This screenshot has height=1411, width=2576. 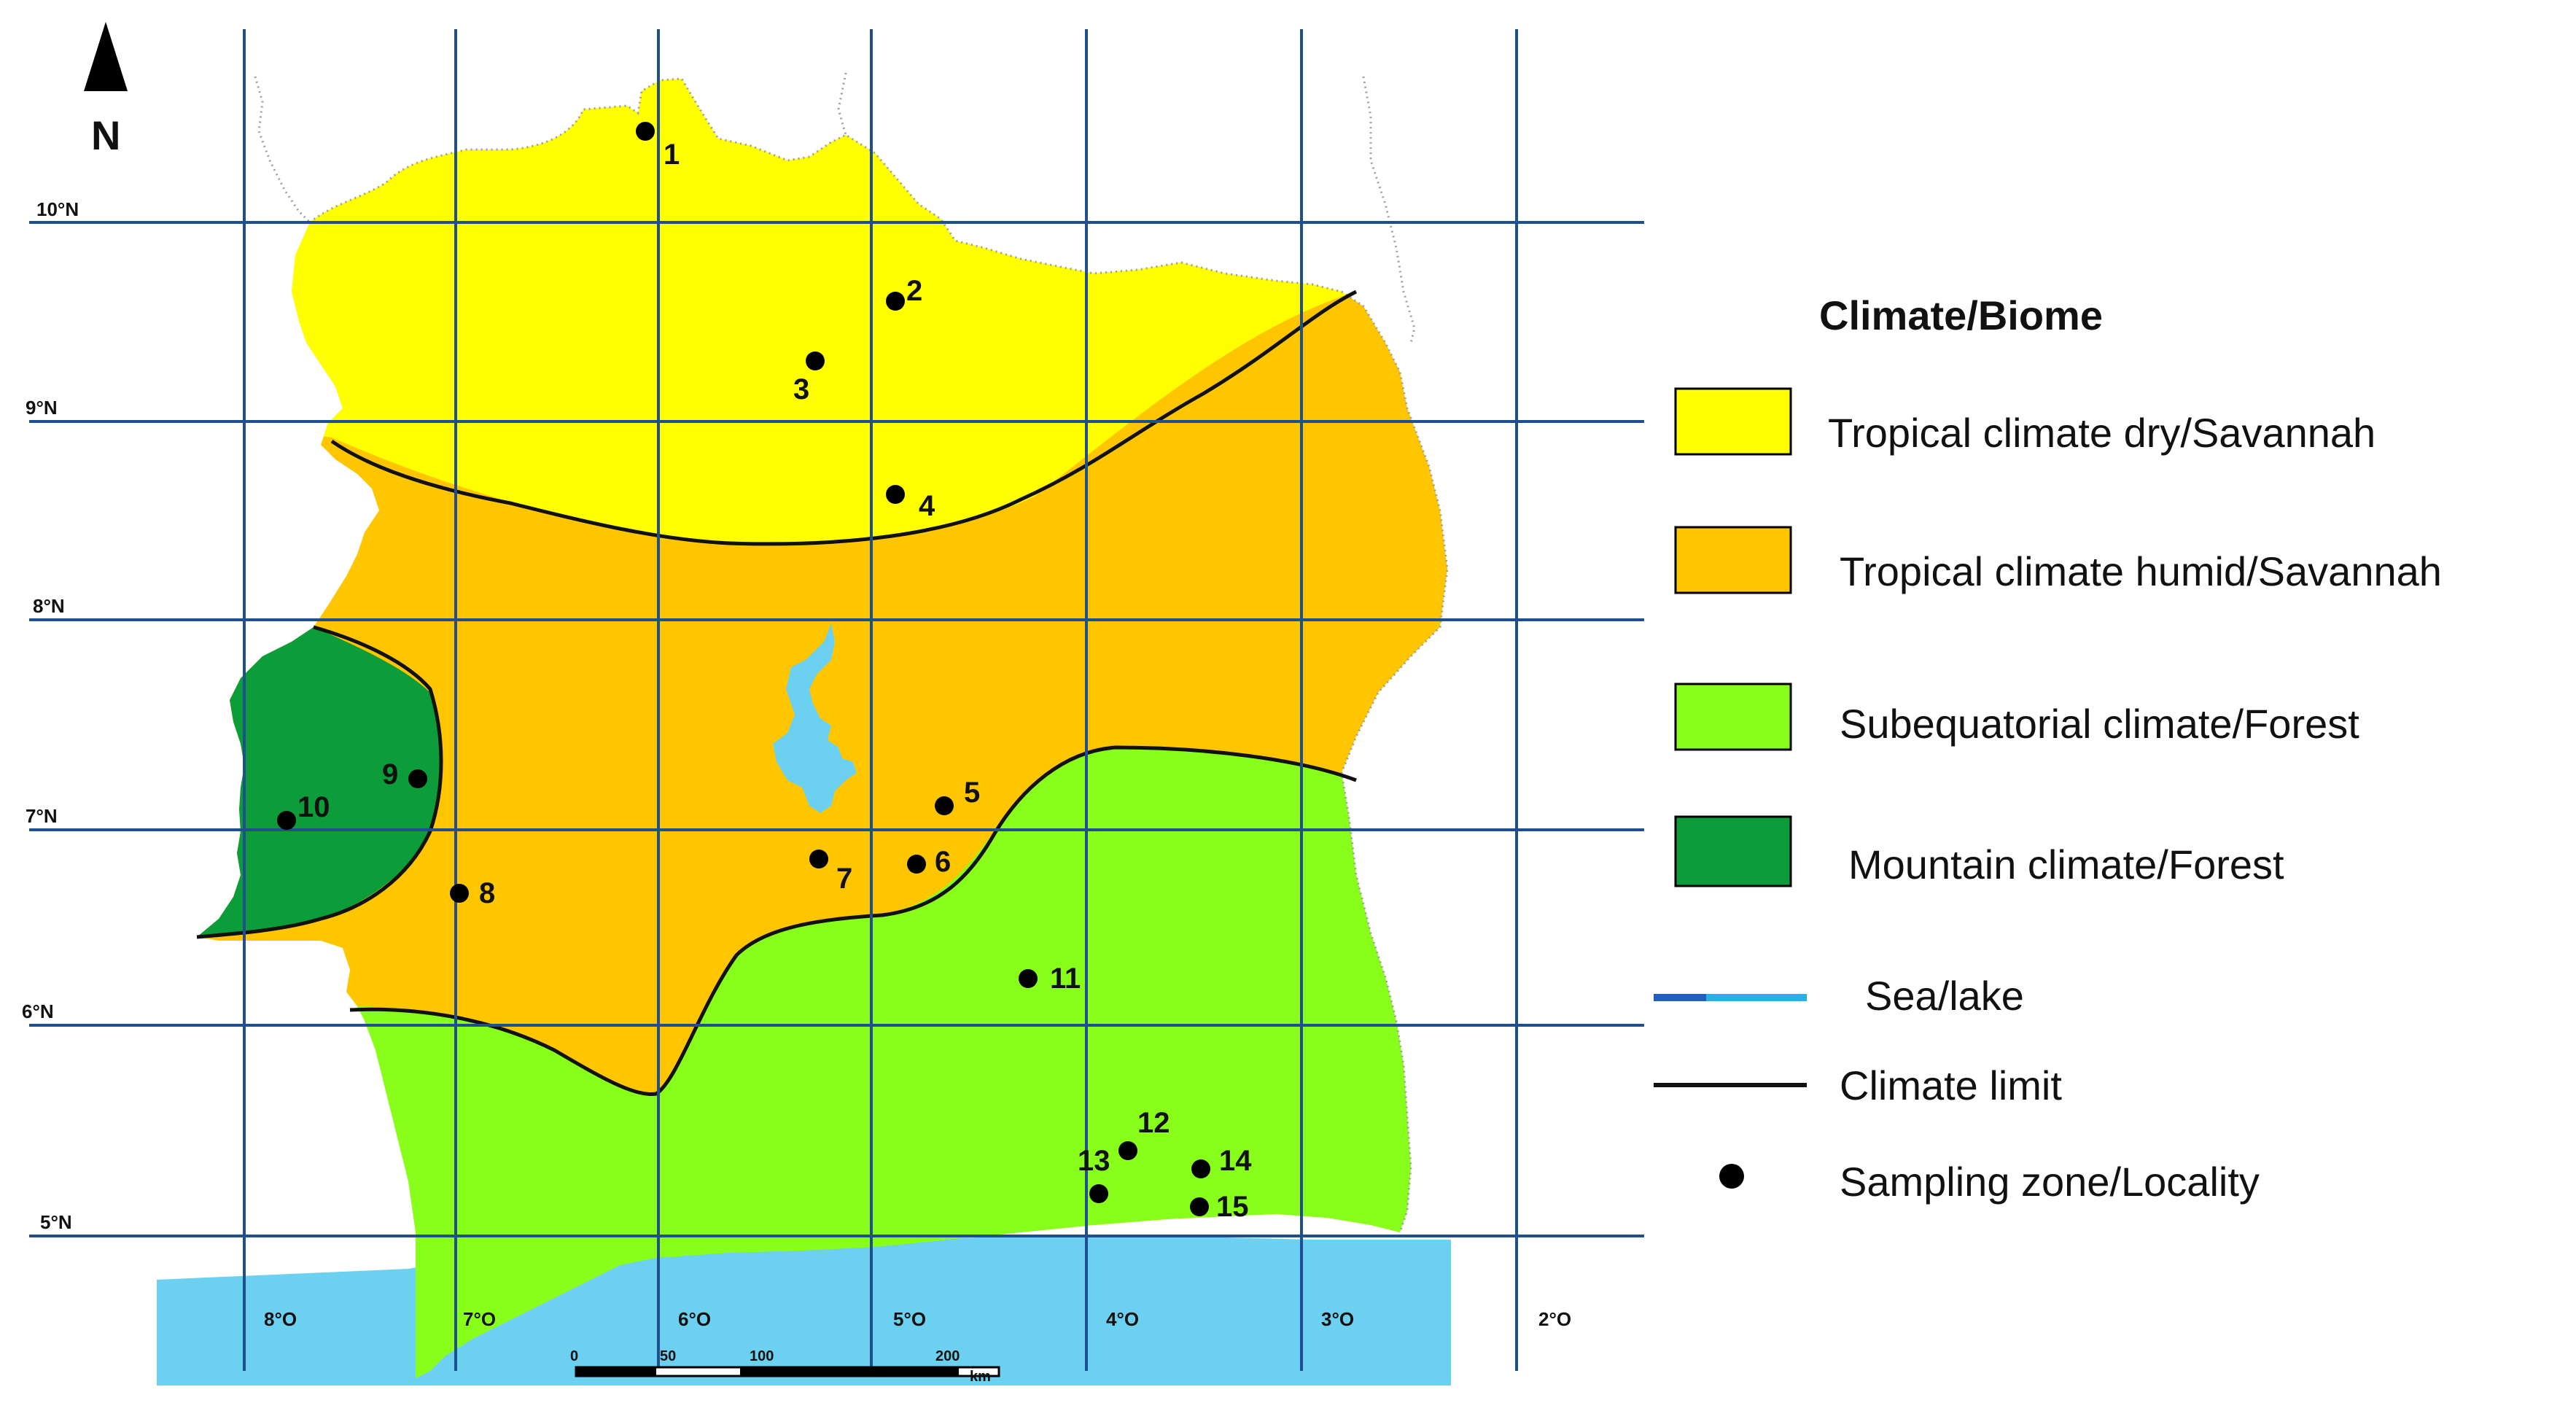 What do you see at coordinates (479, 1319) in the screenshot?
I see `lon-label-7: 7°O` at bounding box center [479, 1319].